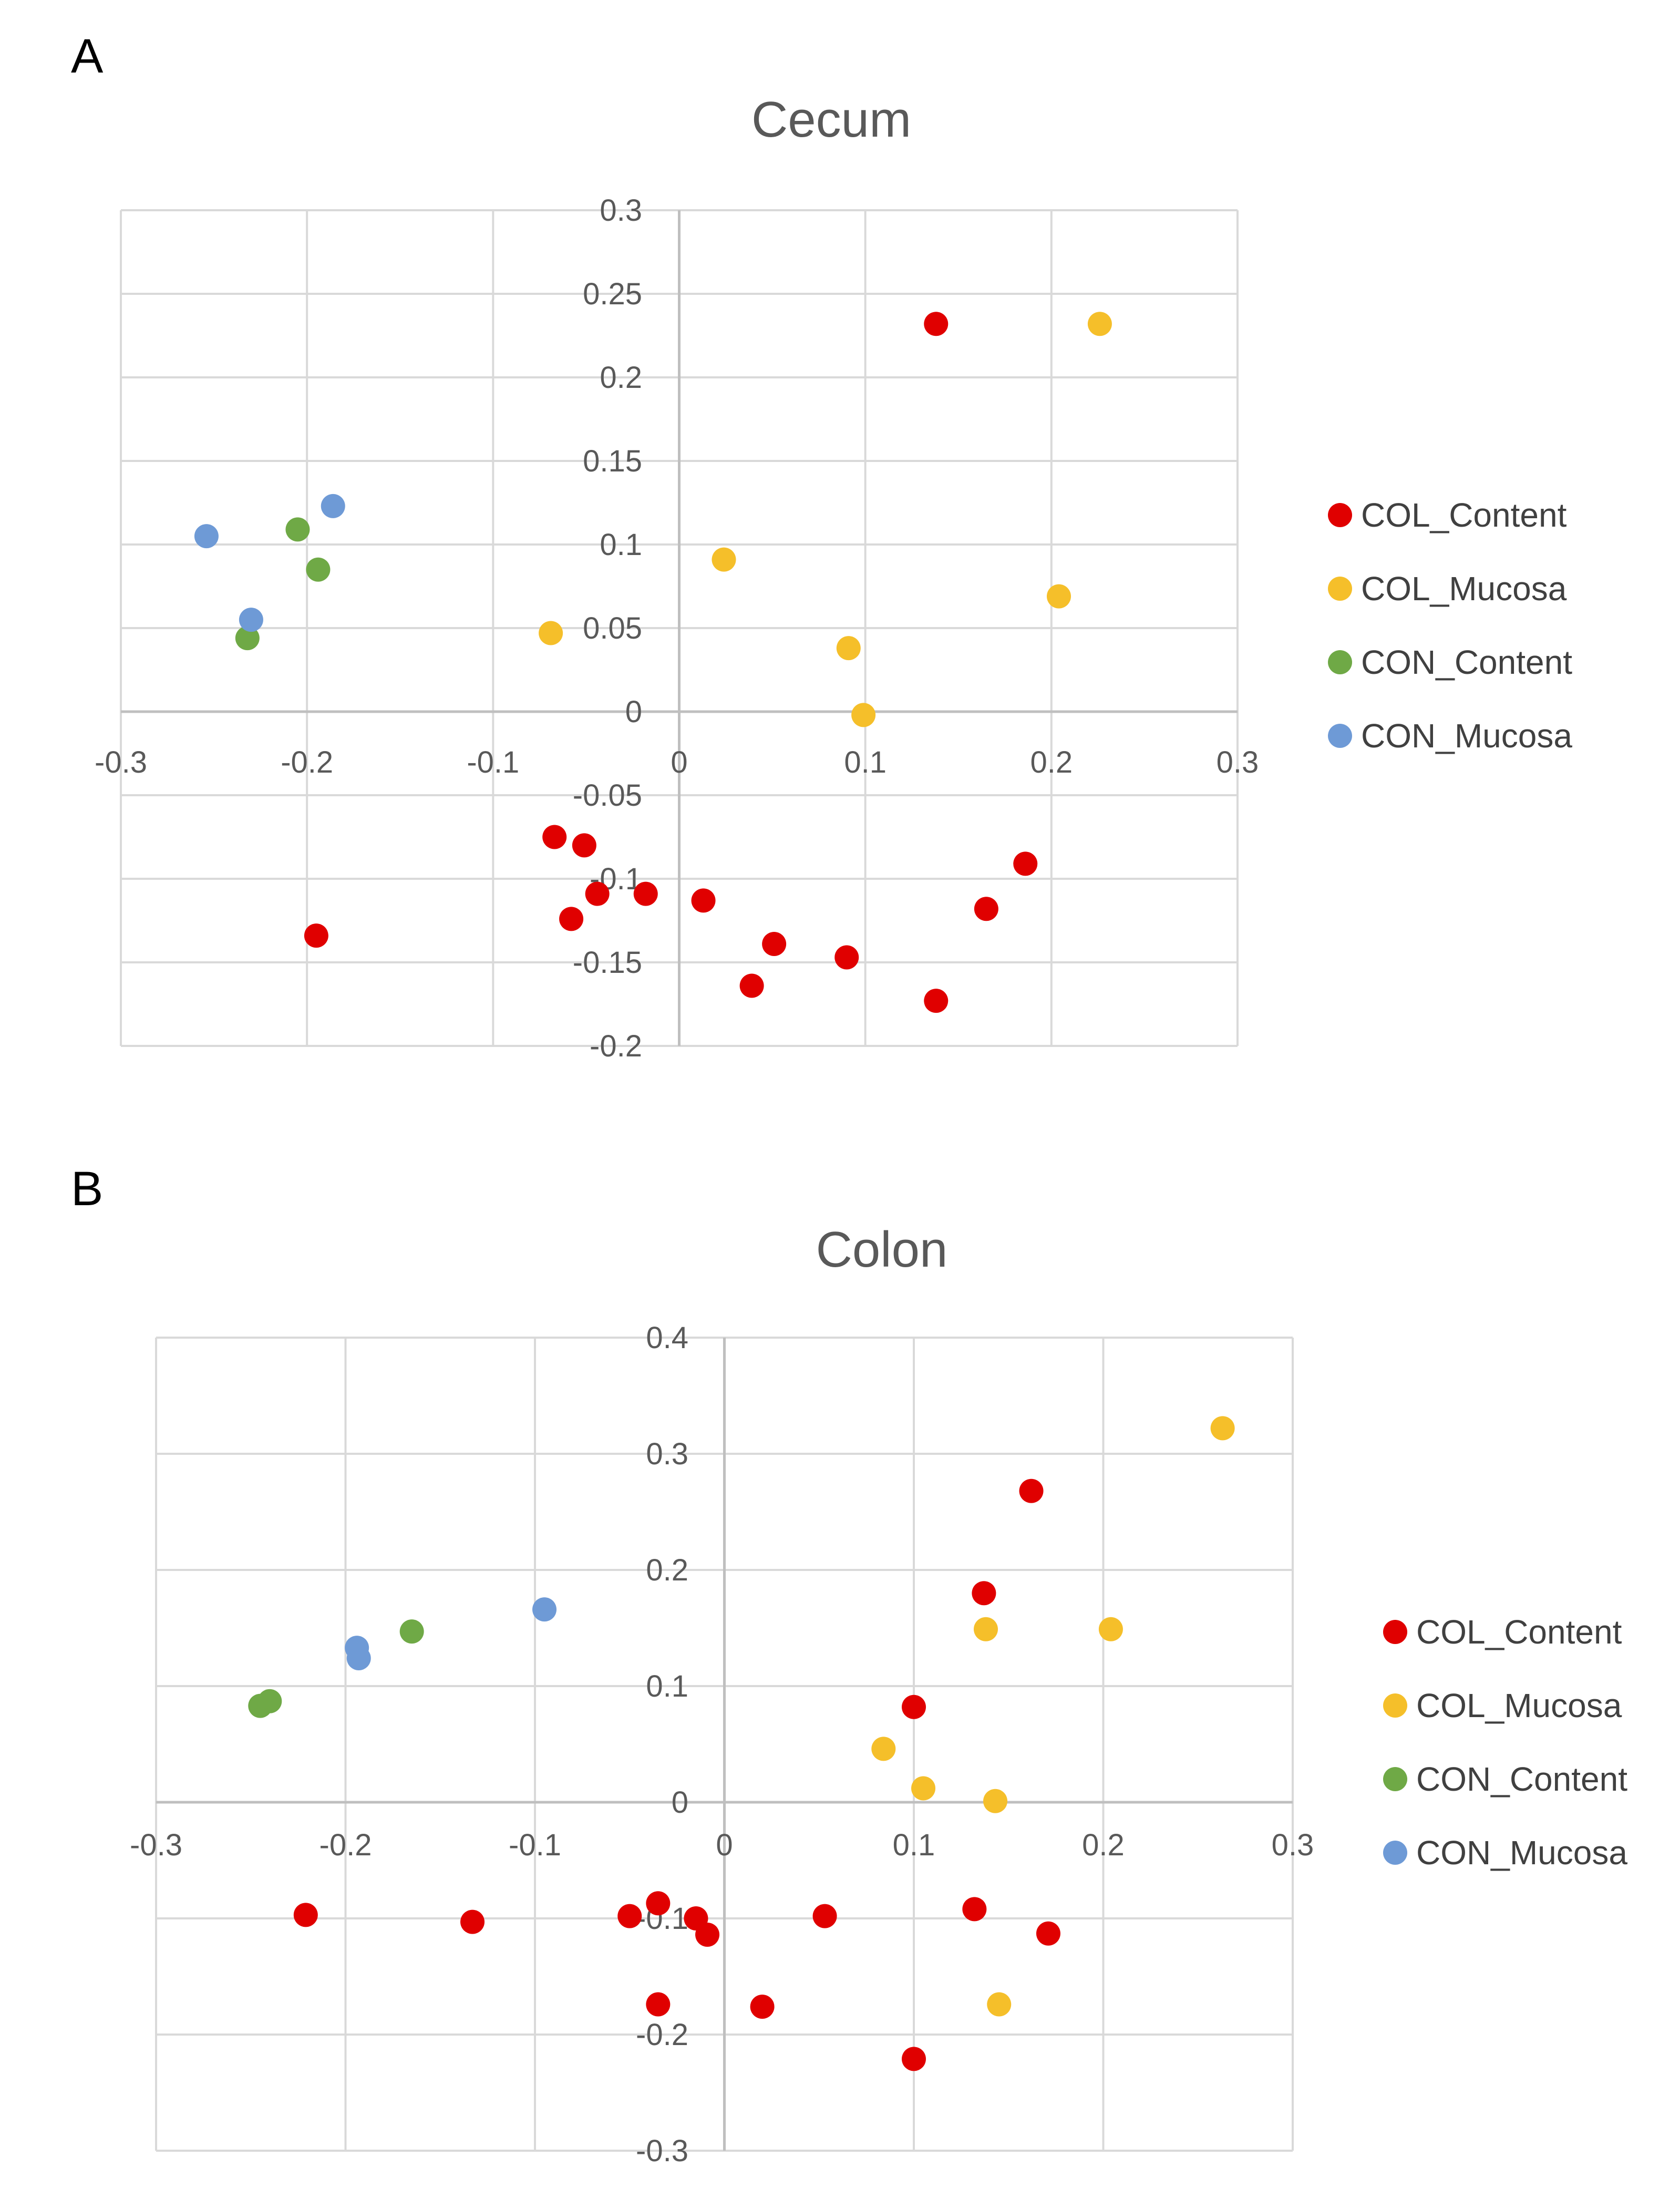  What do you see at coordinates (612, 294) in the screenshot?
I see `y-tick-label: 0.25` at bounding box center [612, 294].